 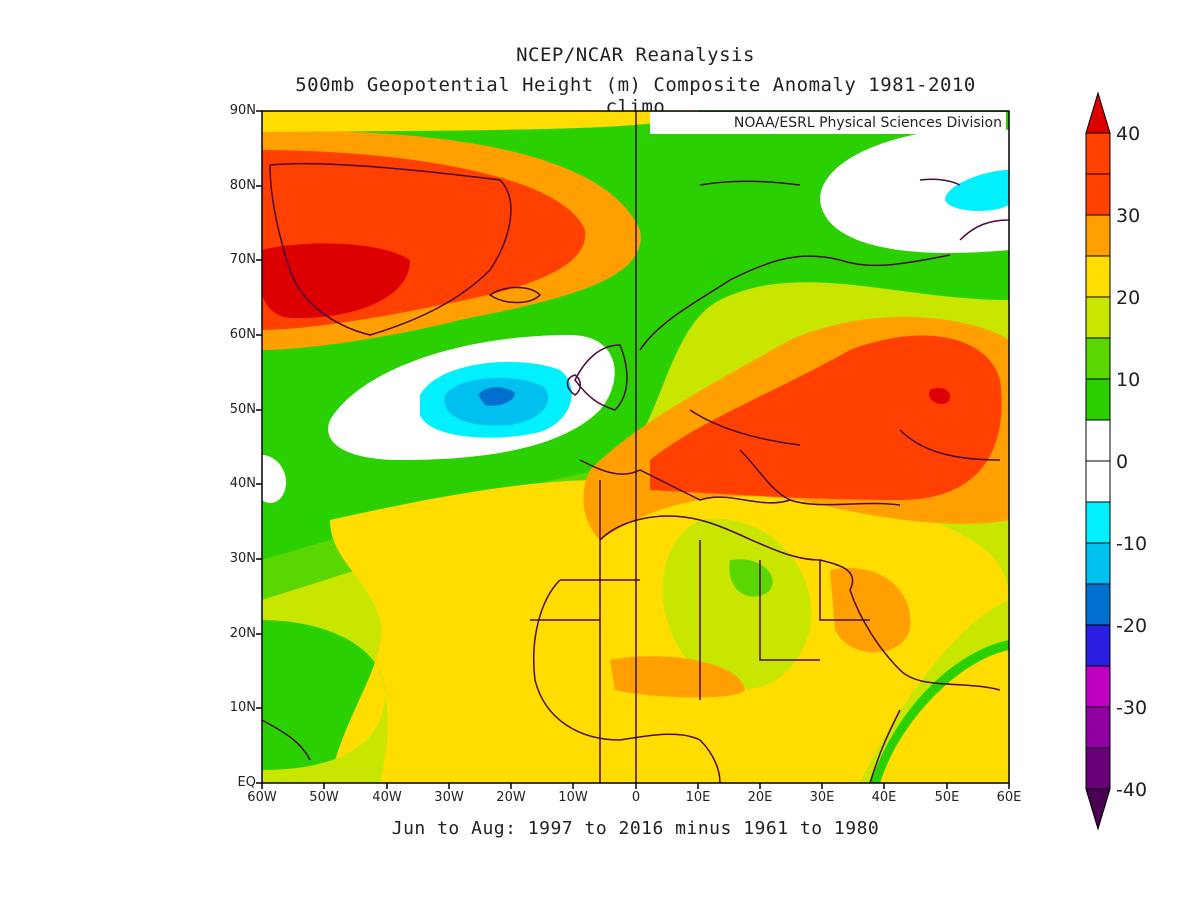 What do you see at coordinates (698, 797) in the screenshot?
I see `lon-label: 10E` at bounding box center [698, 797].